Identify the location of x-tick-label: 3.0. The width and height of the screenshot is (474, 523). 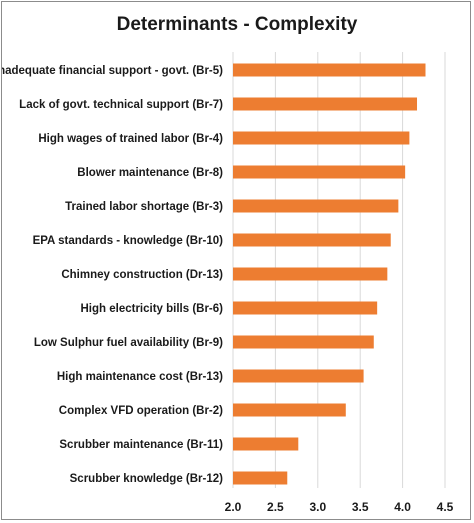
(317, 507).